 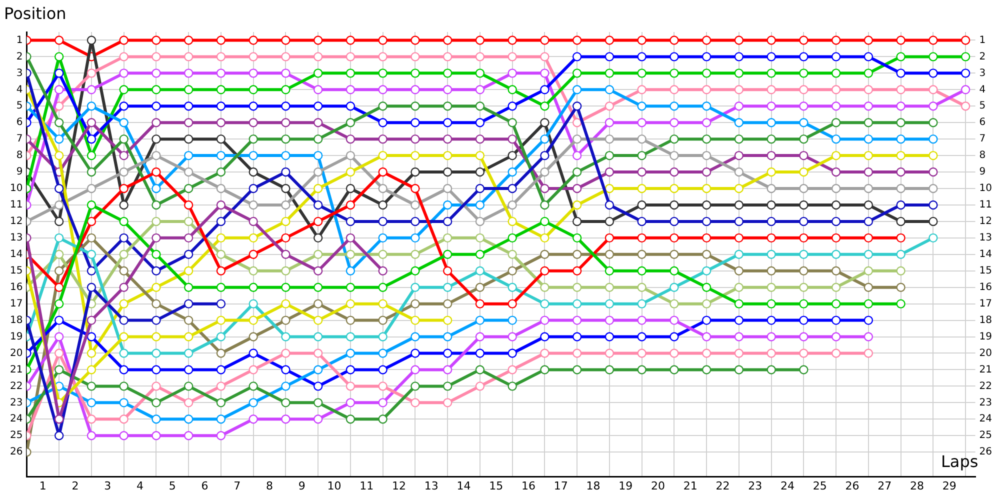 I want to click on y2-tick-label: 18, so click(x=985, y=320).